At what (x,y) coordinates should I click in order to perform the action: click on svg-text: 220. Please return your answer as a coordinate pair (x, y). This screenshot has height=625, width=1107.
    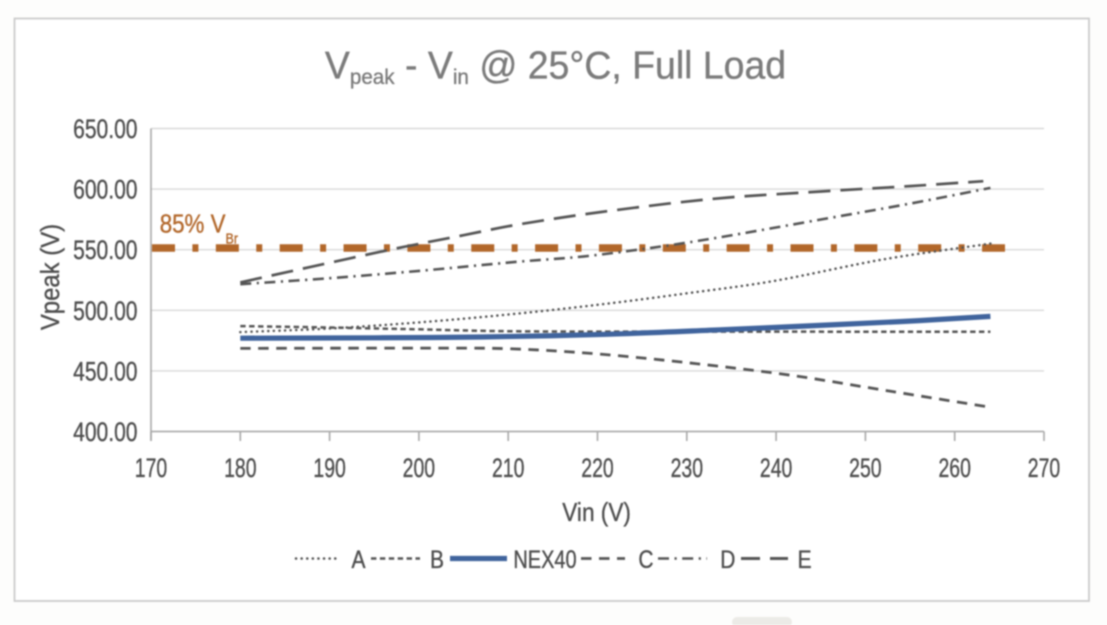
    Looking at the image, I should click on (597, 468).